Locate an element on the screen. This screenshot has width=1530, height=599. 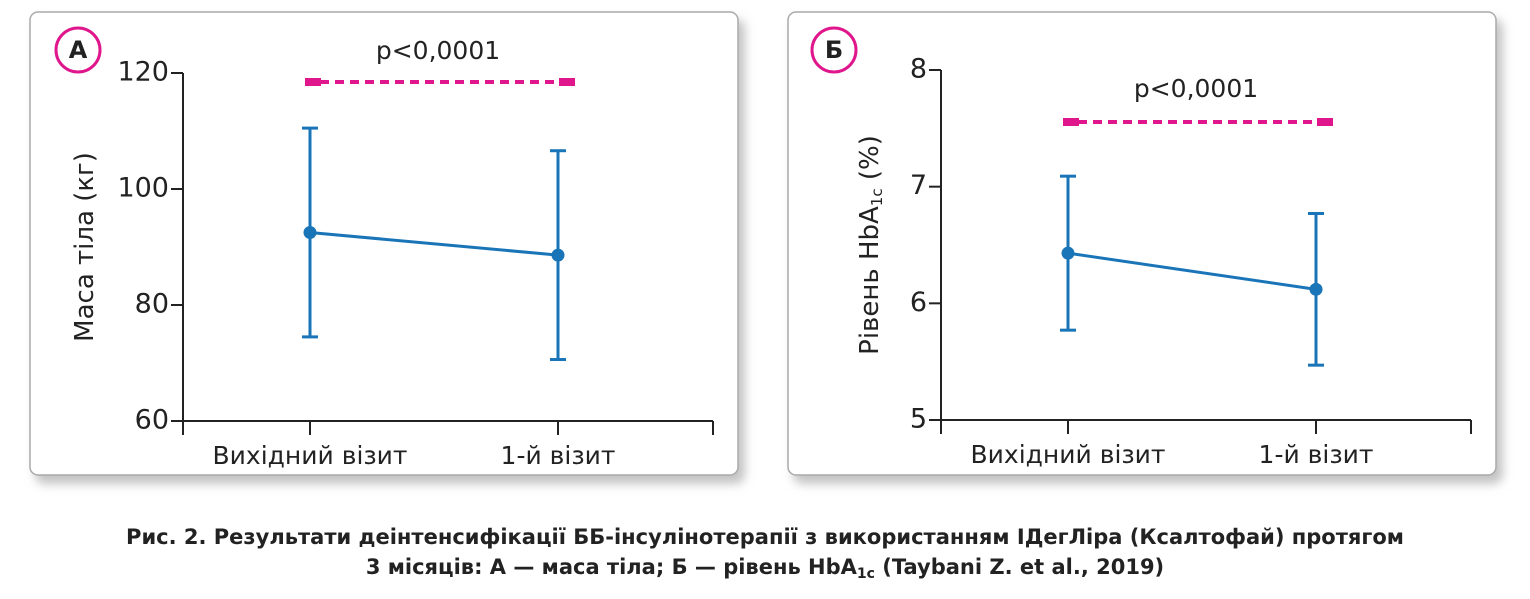
y-axis-label: Рівень HbA1c (%) is located at coordinates (870, 245).